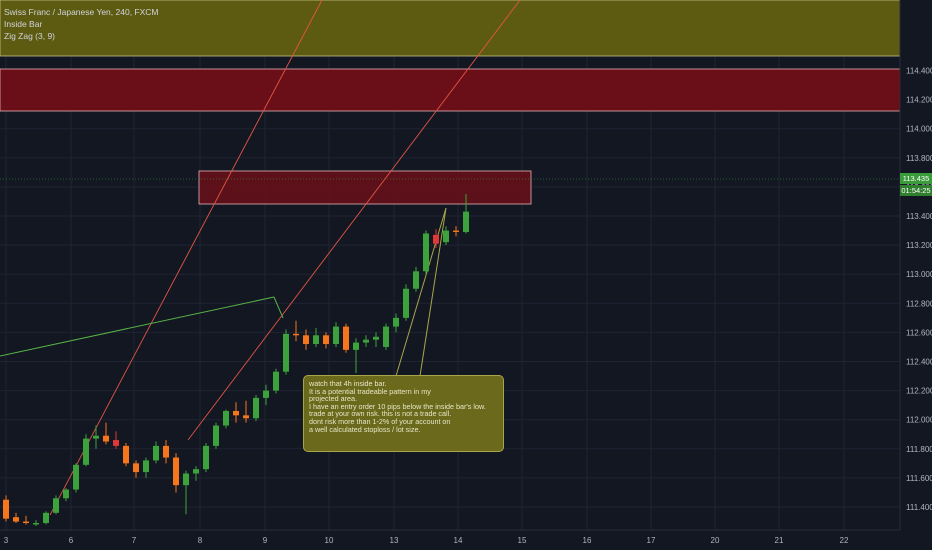 This screenshot has width=932, height=550. What do you see at coordinates (365, 429) in the screenshot?
I see `note-line: a well calculated stoploss / lot size.` at bounding box center [365, 429].